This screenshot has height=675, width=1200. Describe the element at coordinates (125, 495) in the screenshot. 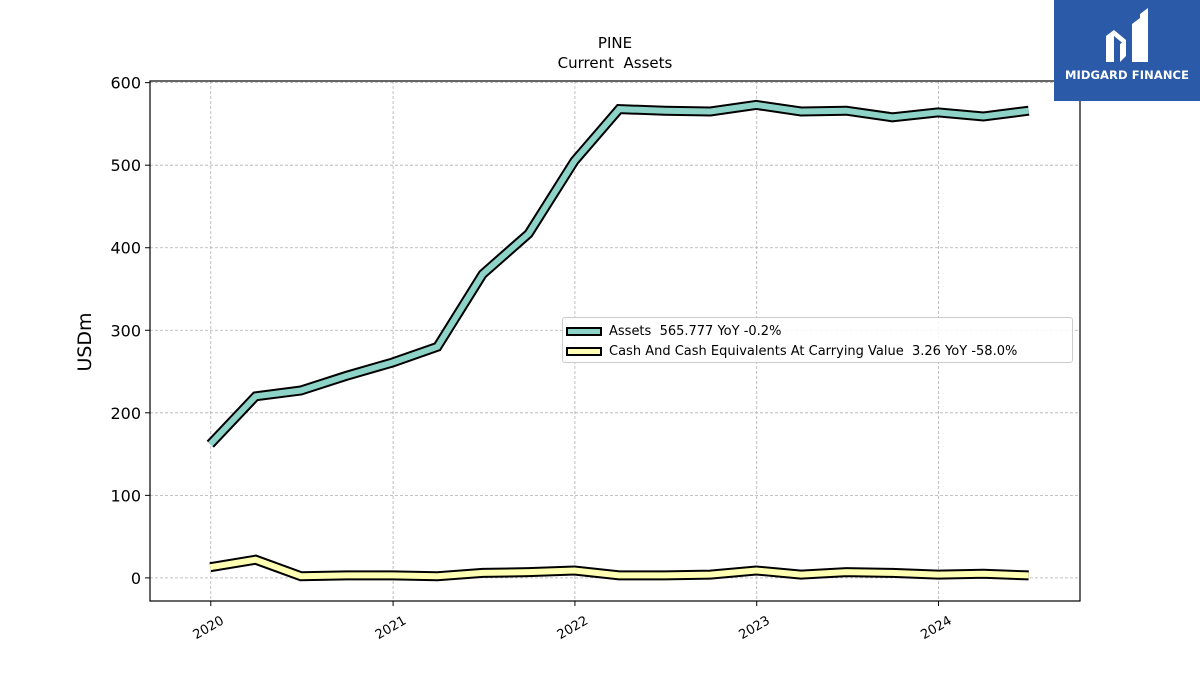

I see `y-tick-label: 100` at that location.